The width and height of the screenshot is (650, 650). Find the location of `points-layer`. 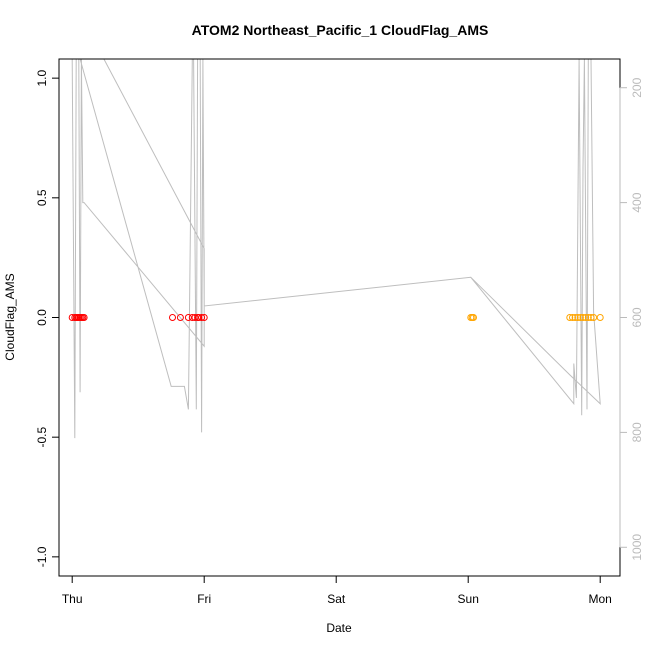

points-layer is located at coordinates (336, 317).